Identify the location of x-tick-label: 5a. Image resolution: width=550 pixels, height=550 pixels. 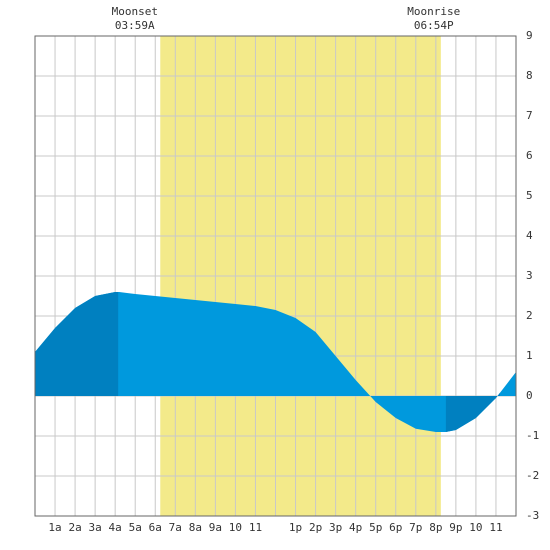
(135, 527).